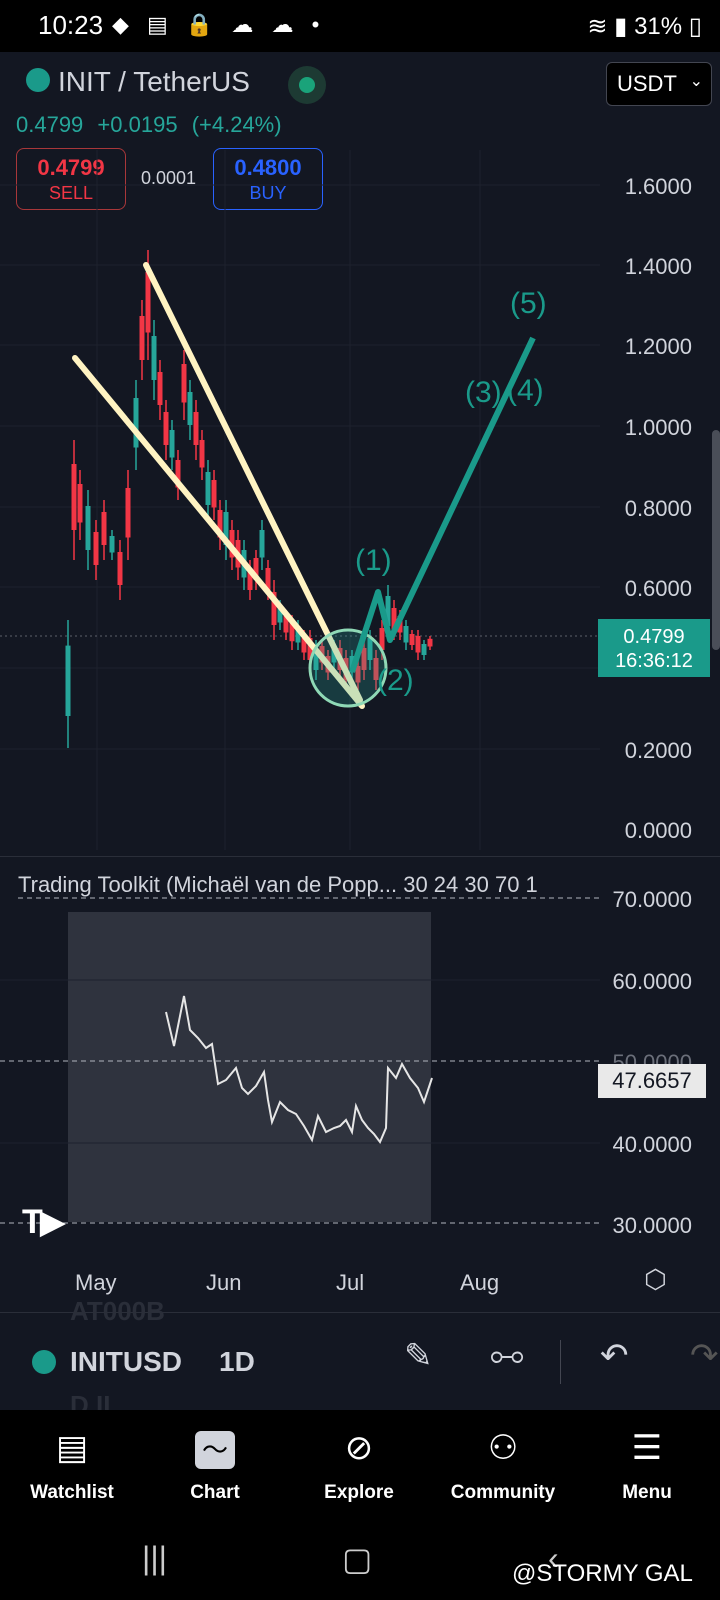  What do you see at coordinates (503, 1448) in the screenshot?
I see `community-icon: ⚇` at bounding box center [503, 1448].